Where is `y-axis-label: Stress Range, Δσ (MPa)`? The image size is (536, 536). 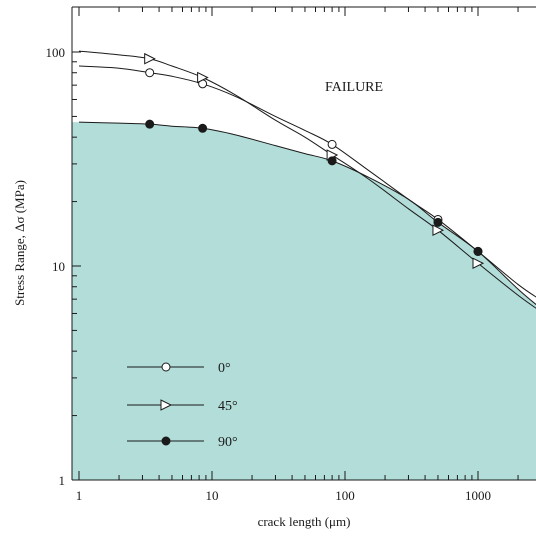 y-axis-label: Stress Range, Δσ (MPa) is located at coordinates (19, 243).